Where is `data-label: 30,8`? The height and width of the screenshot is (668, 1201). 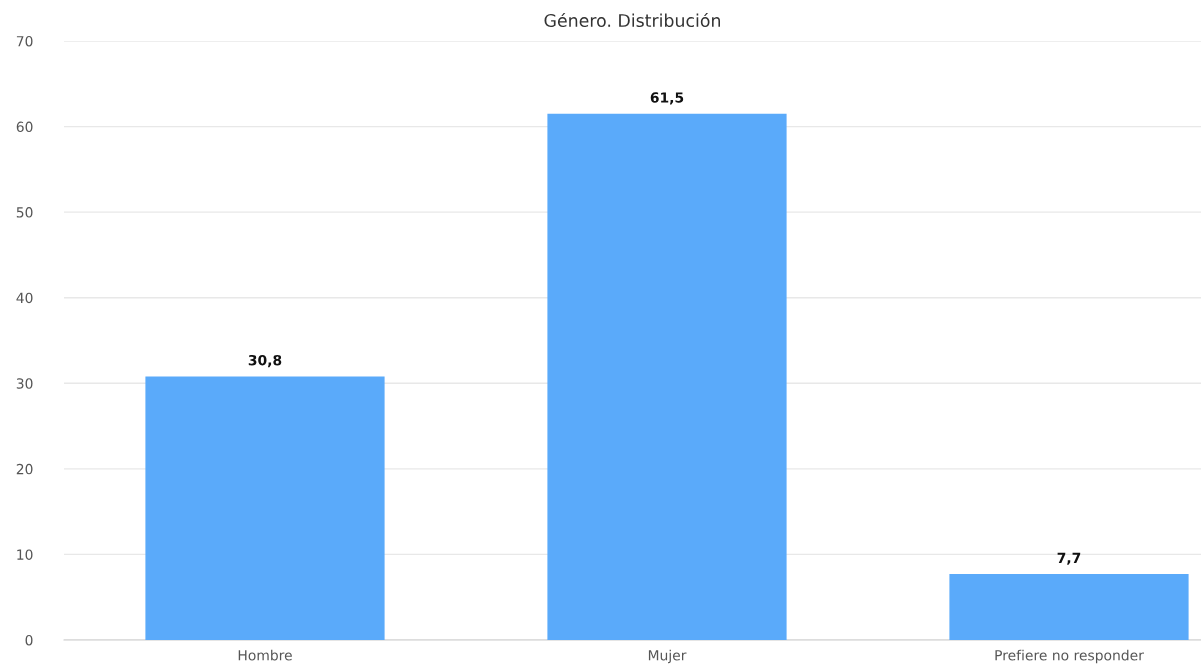
data-label: 30,8 is located at coordinates (265, 361).